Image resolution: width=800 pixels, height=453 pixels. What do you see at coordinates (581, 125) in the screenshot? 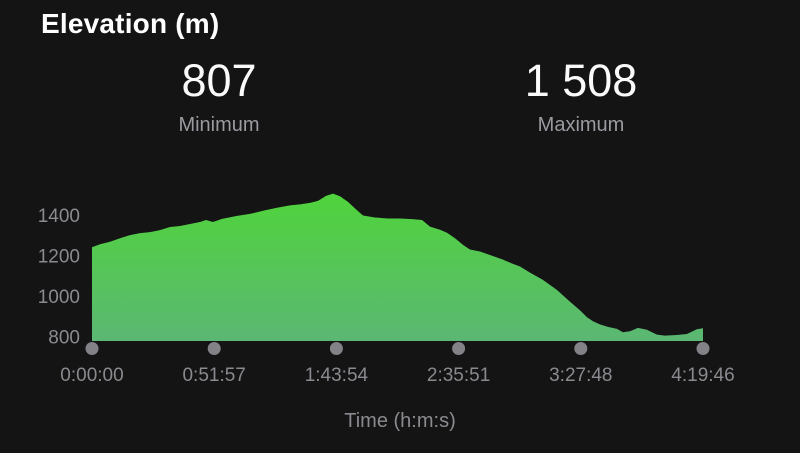
I see `maximum-label: Maximum` at bounding box center [581, 125].